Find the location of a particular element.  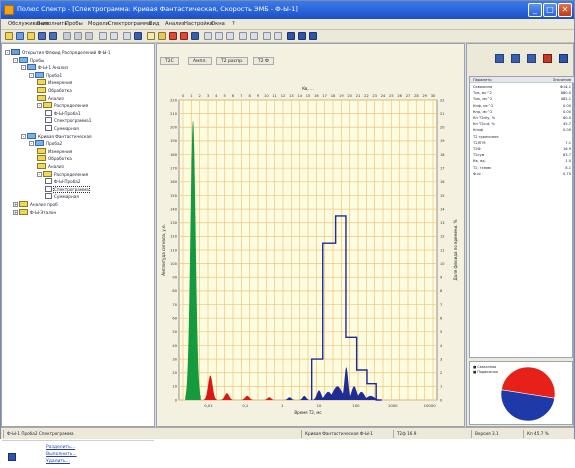

copy-icon is located at coordinates (78, 36).